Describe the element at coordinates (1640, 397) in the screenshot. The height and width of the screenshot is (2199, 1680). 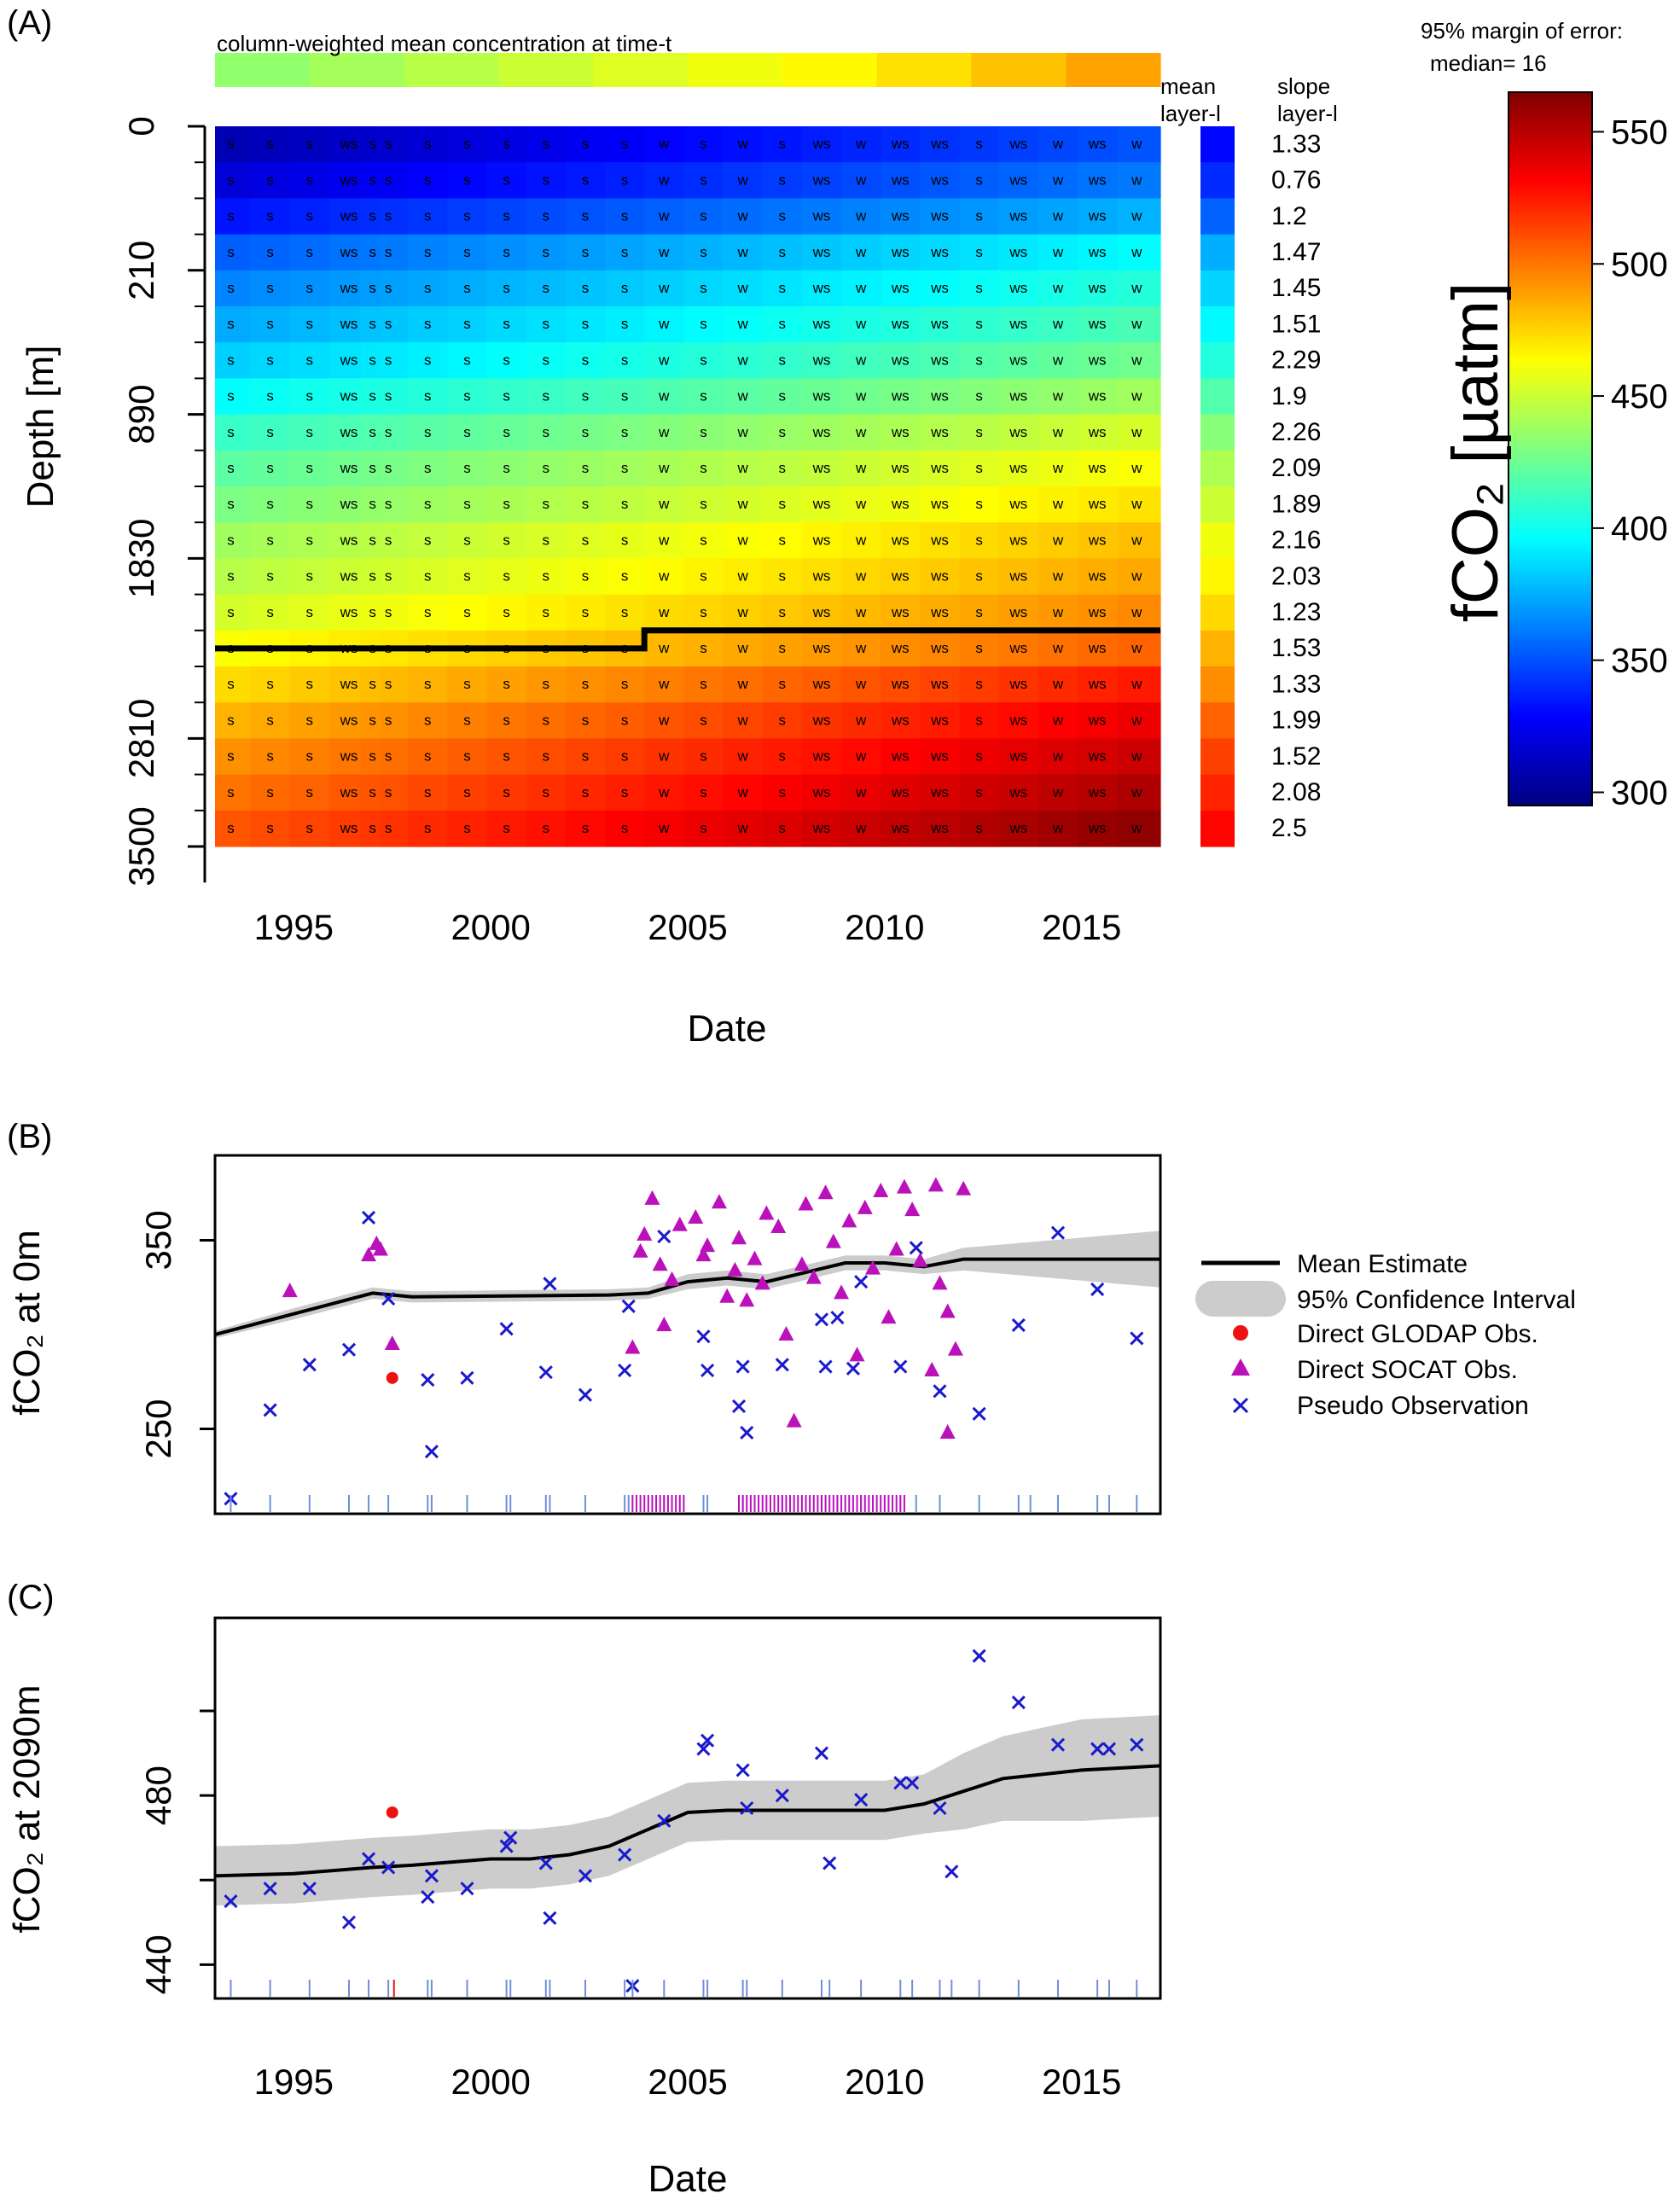
I see `colorbar-tick-label: 450` at that location.